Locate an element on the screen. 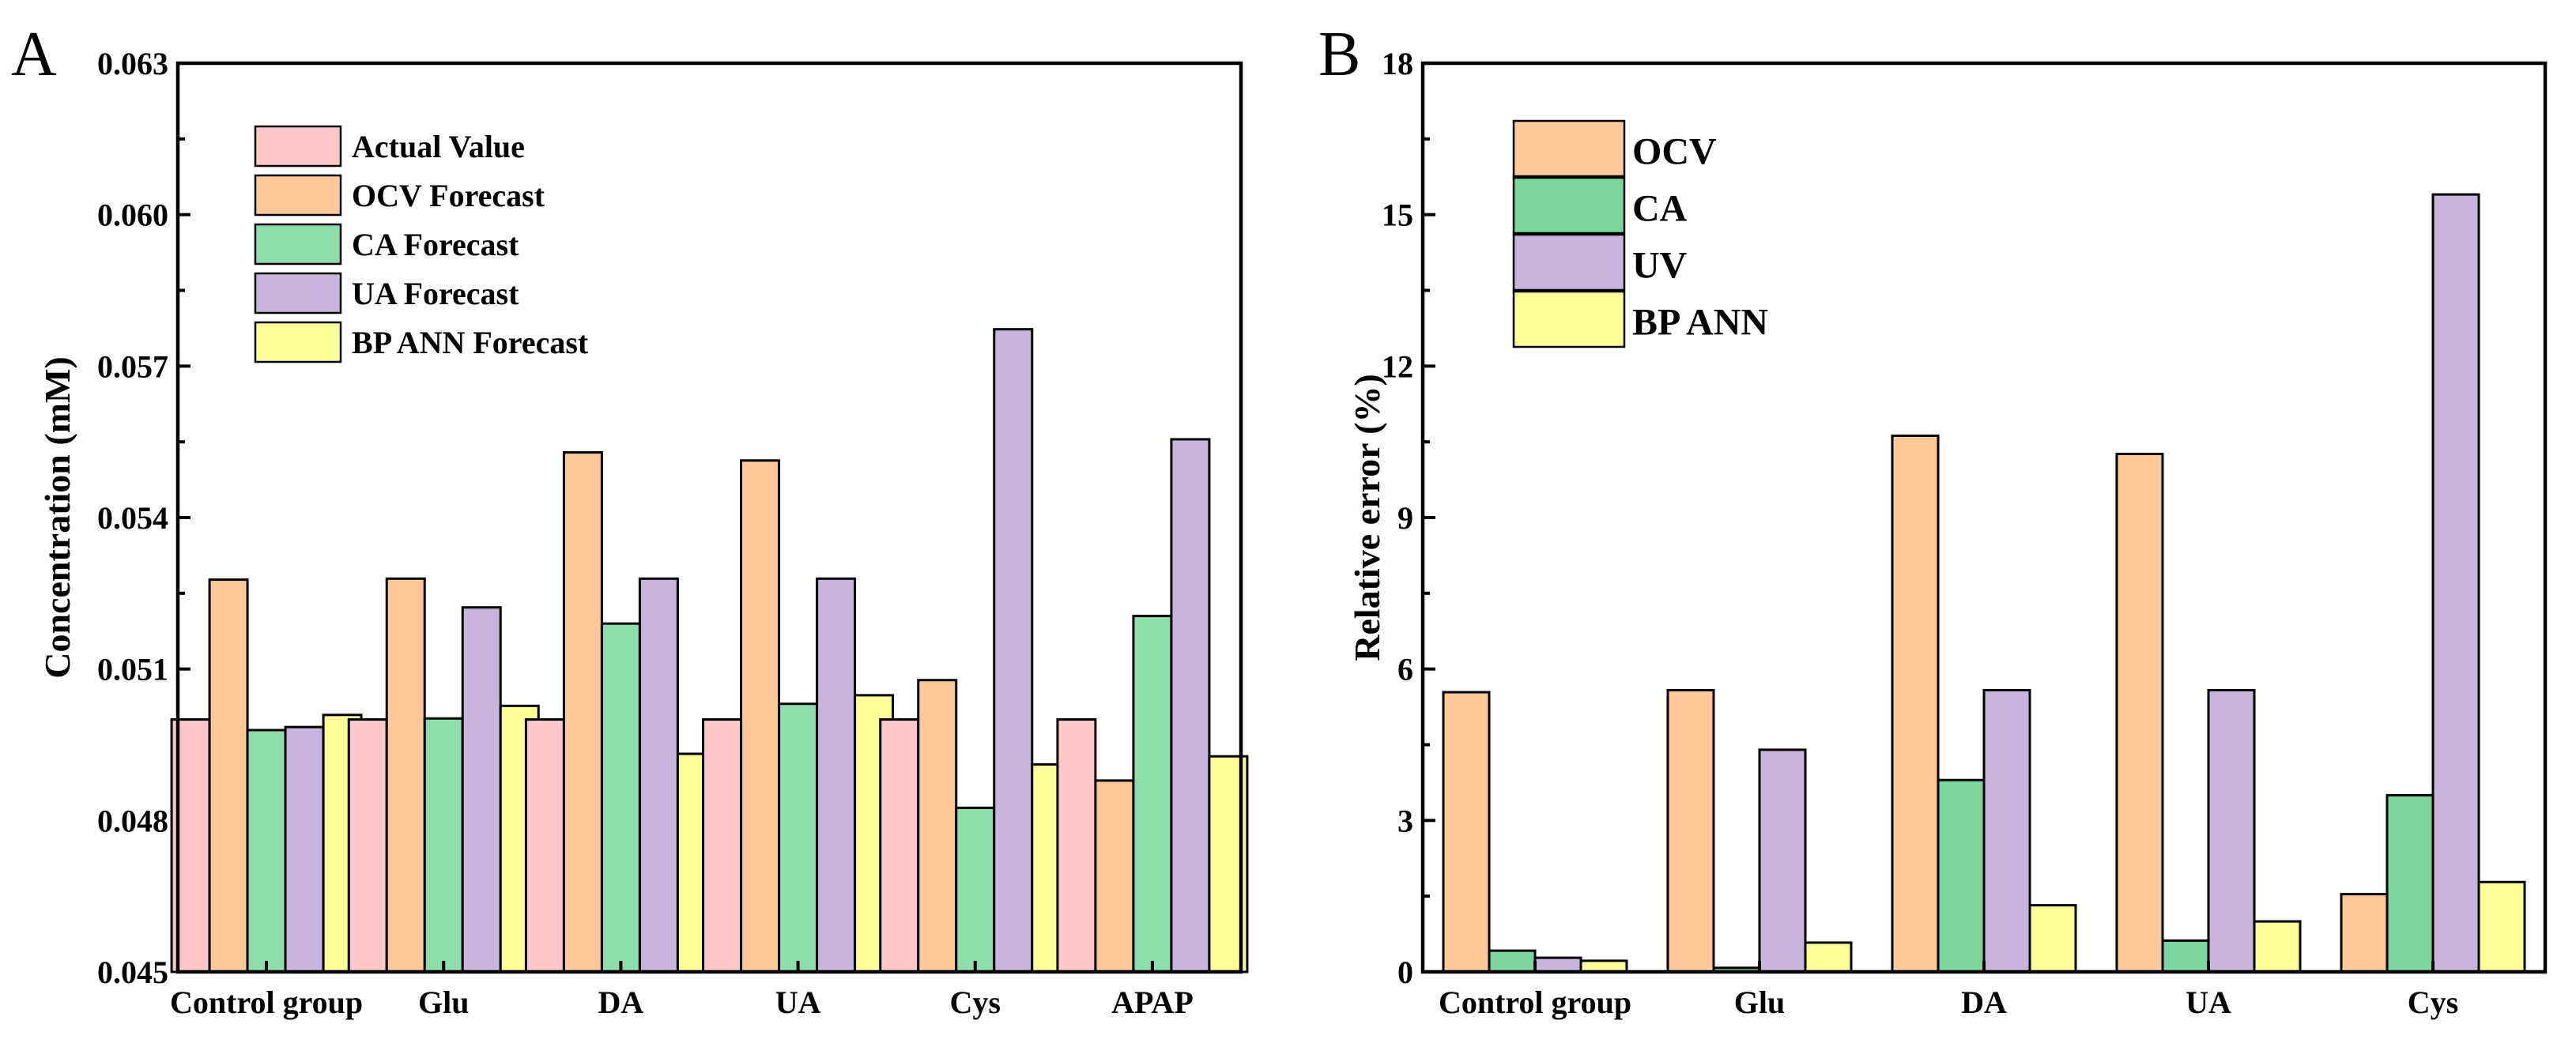 The width and height of the screenshot is (2576, 1043). panel-label-b: B is located at coordinates (1339, 55).